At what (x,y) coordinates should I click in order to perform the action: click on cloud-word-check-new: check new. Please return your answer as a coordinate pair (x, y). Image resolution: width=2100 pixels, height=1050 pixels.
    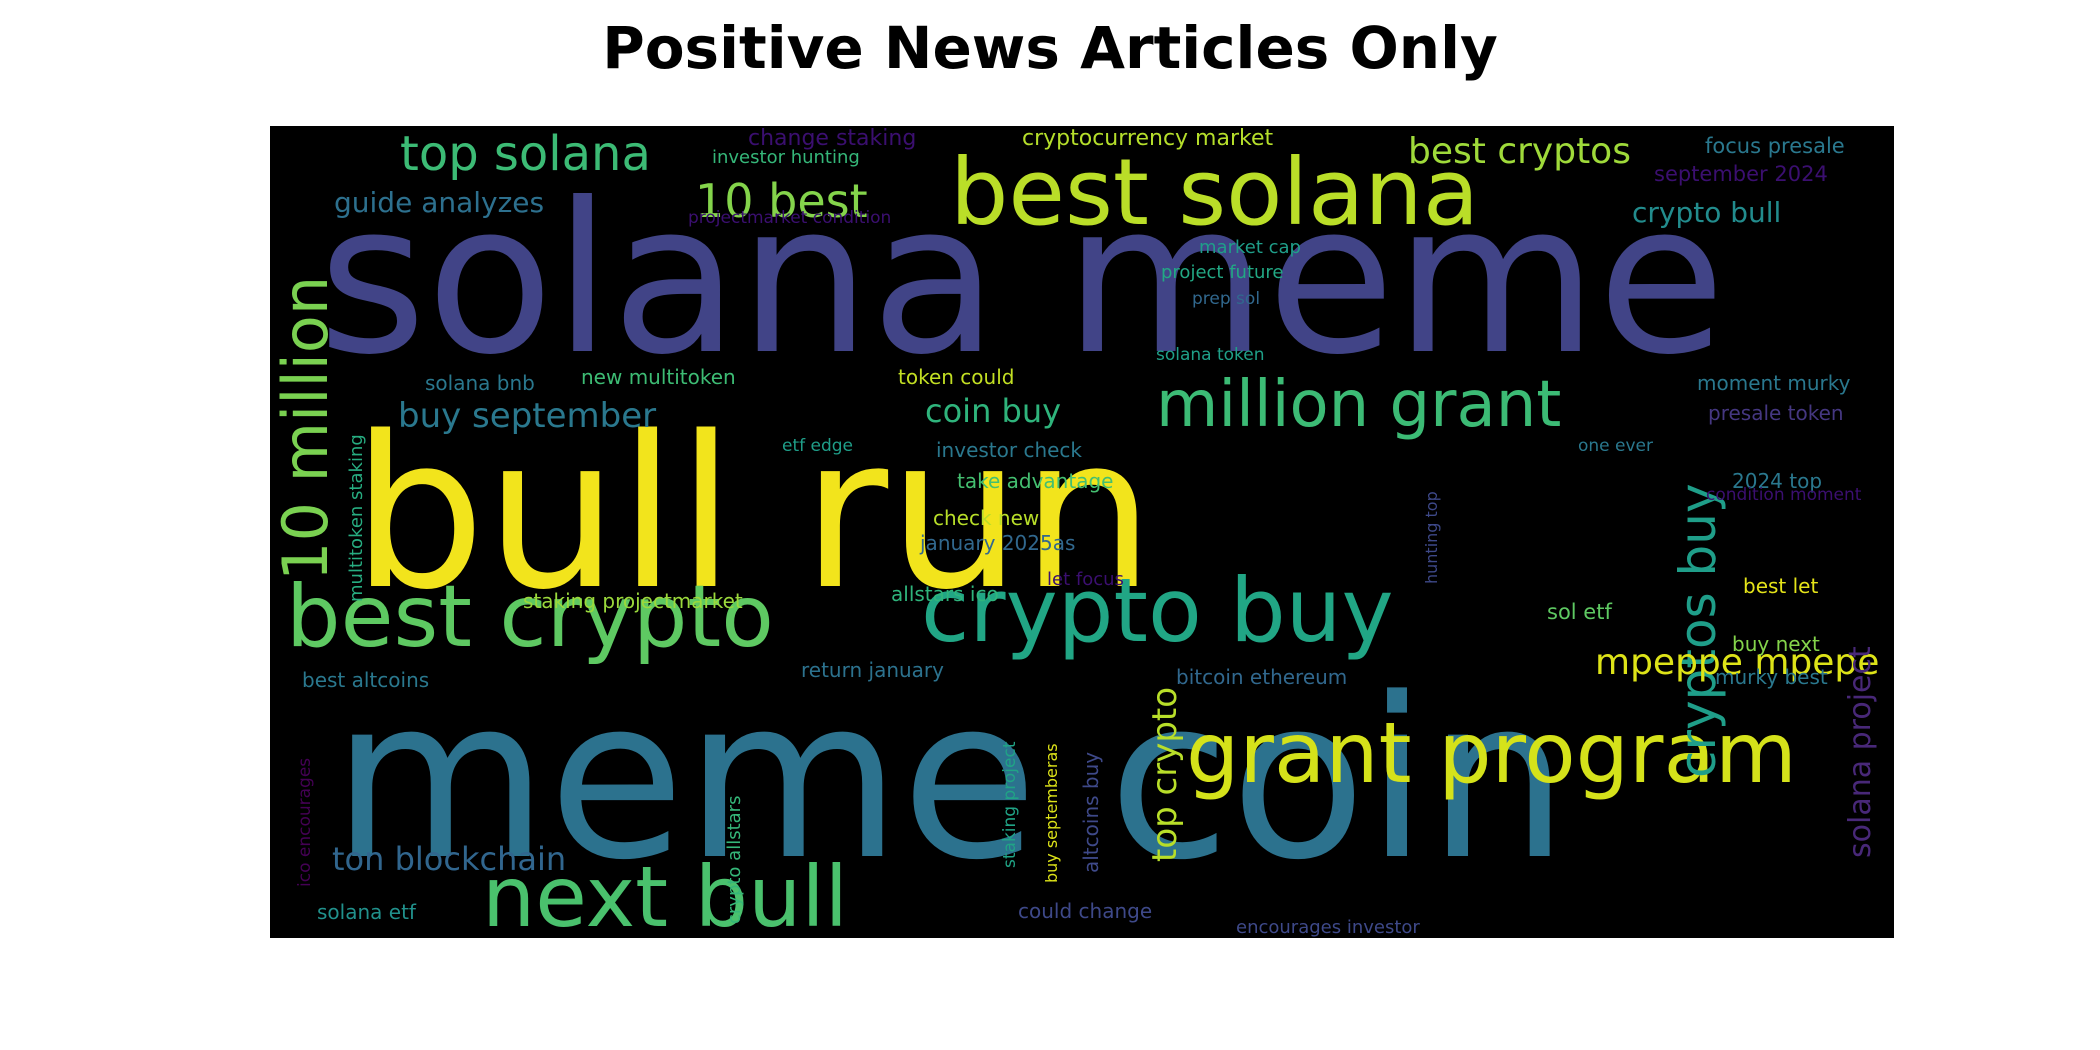
    Looking at the image, I should click on (986, 518).